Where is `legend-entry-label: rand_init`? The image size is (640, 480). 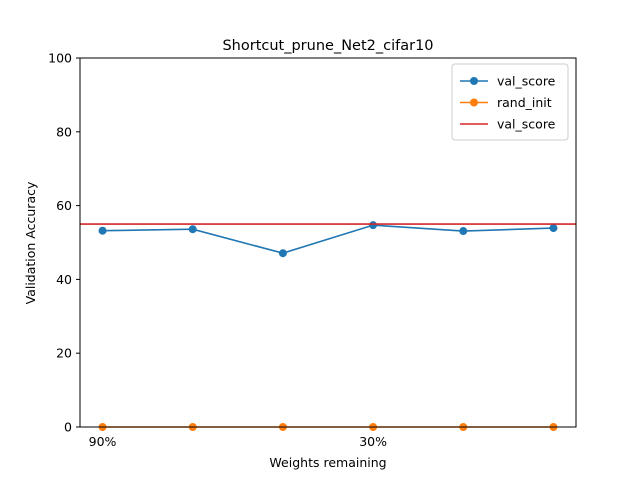 legend-entry-label: rand_init is located at coordinates (524, 102).